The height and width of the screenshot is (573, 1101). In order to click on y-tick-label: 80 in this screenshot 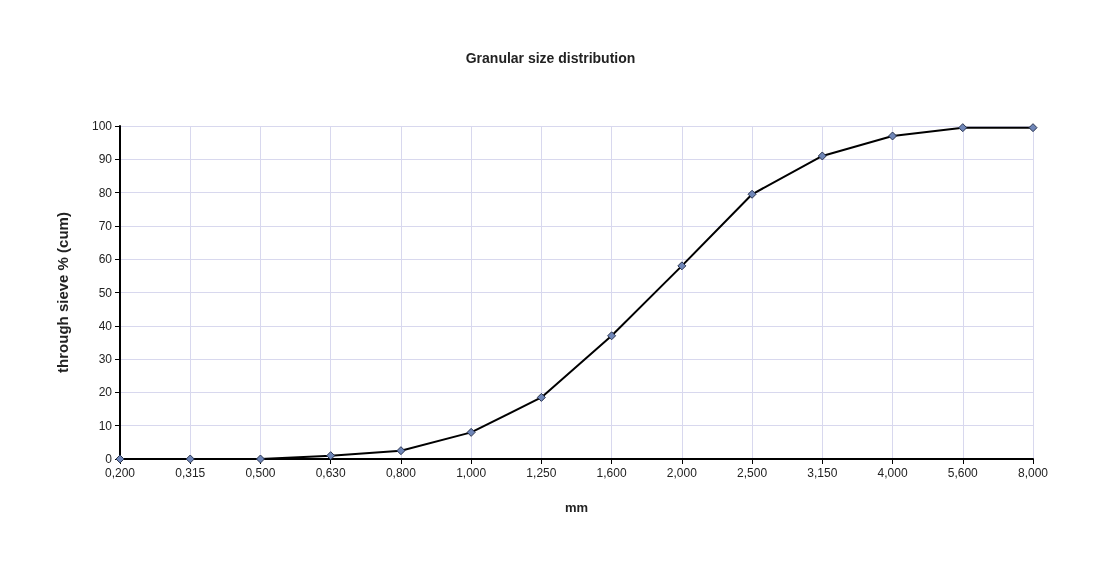, I will do `click(105, 192)`.